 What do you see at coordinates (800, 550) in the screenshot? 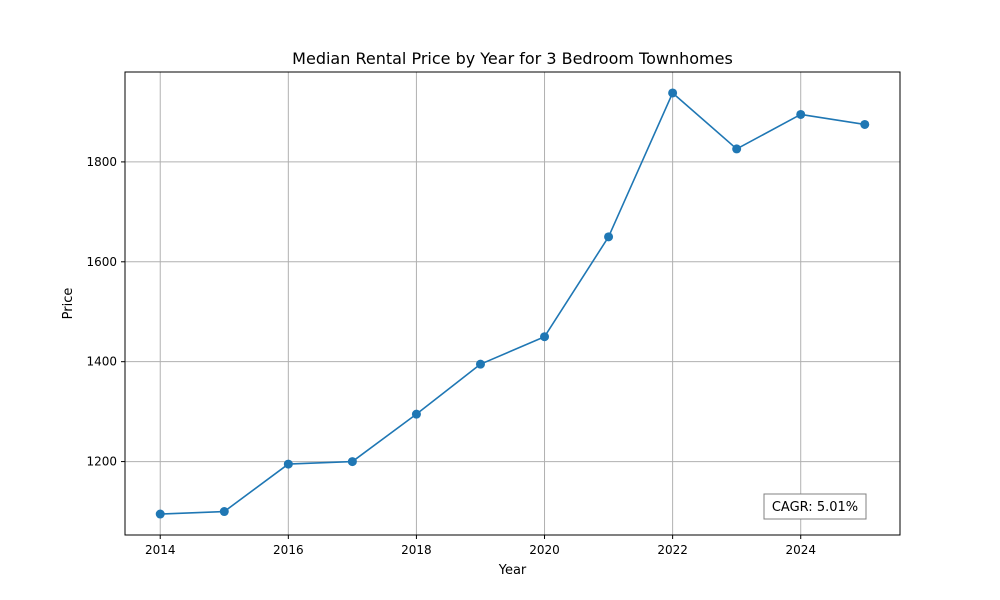
I see `x-tick-label: 2024` at bounding box center [800, 550].